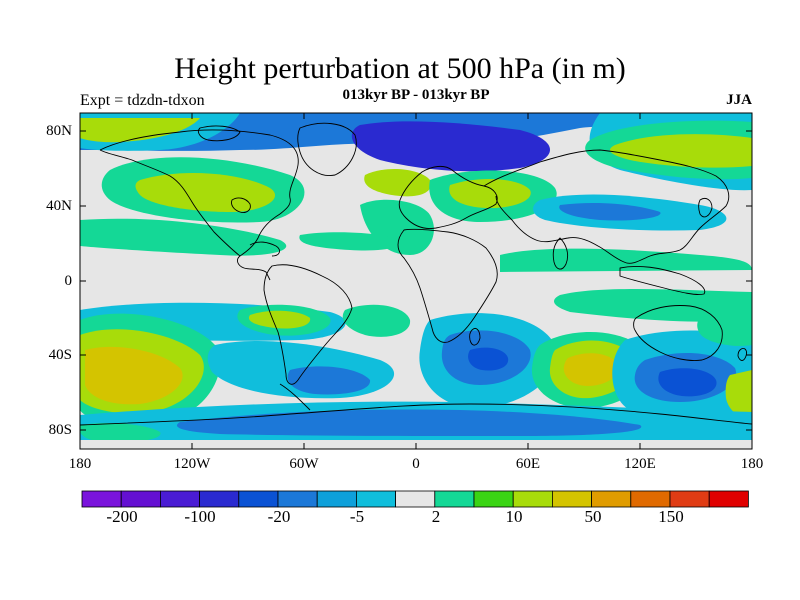 The width and height of the screenshot is (800, 600). What do you see at coordinates (752, 464) in the screenshot?
I see `lon-label-180e: 180` at bounding box center [752, 464].